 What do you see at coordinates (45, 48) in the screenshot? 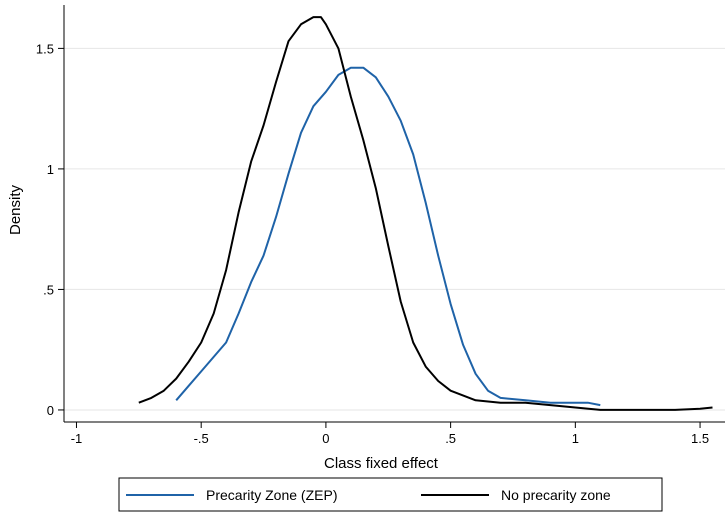
I see `y-tick-label: 1.5` at bounding box center [45, 48].